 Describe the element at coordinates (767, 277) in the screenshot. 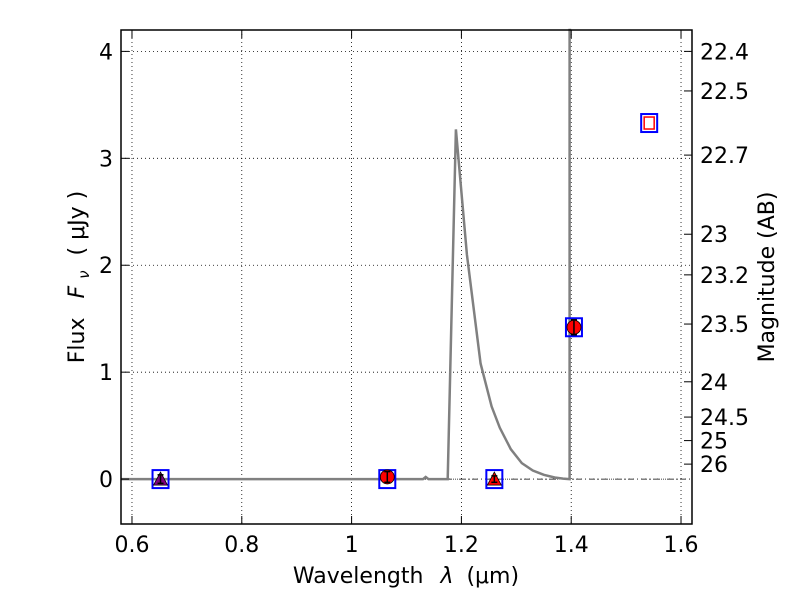

I see `y2-axis-label: Magnitude (AB)` at that location.